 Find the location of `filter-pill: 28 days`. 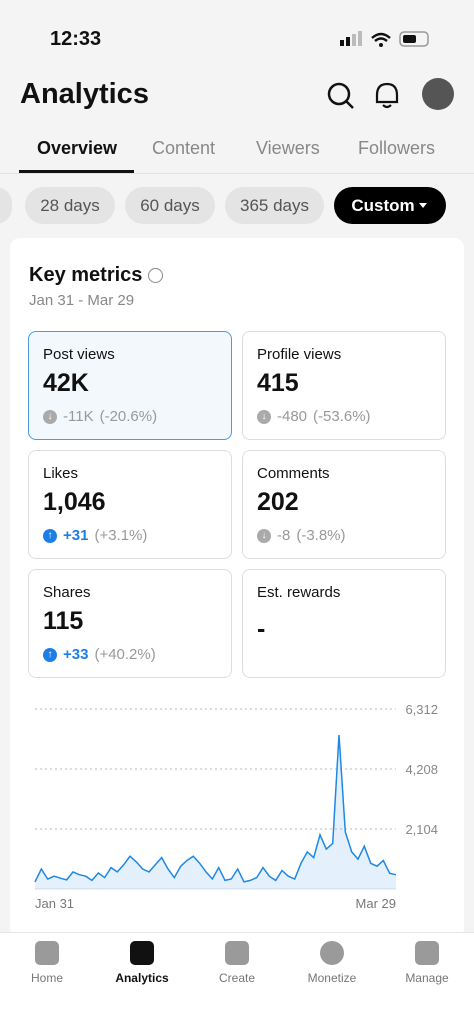

filter-pill: 28 days is located at coordinates (70, 205).